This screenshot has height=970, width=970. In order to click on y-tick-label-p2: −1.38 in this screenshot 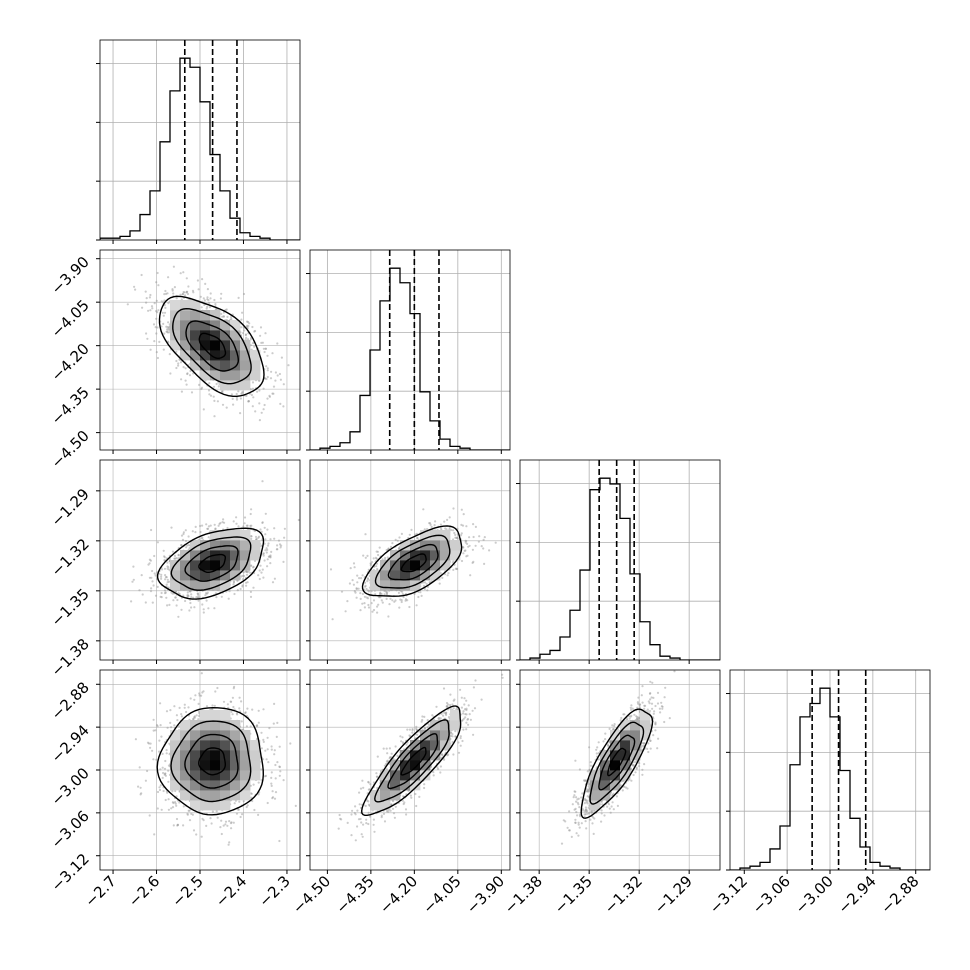, I will do `click(70, 657)`.